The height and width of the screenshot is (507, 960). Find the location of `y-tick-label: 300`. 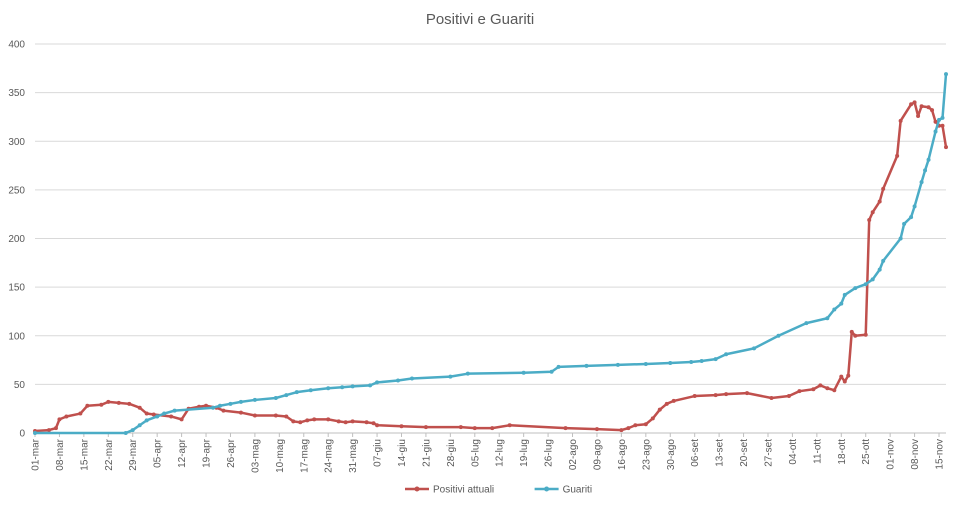

y-tick-label: 300 is located at coordinates (16, 142).